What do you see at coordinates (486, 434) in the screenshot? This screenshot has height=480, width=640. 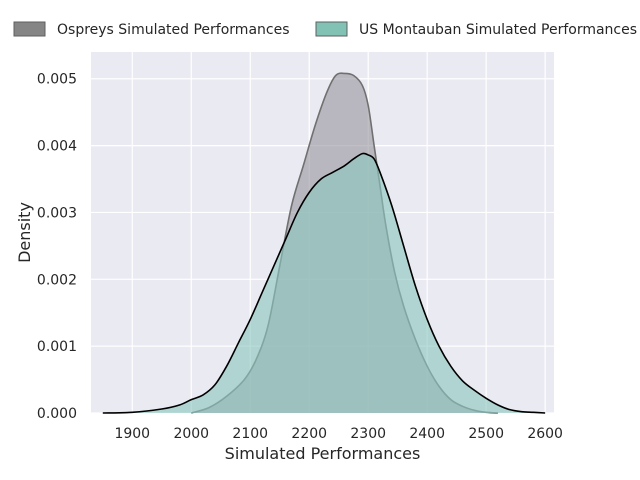 I see `x-tick-label: 2500` at bounding box center [486, 434].